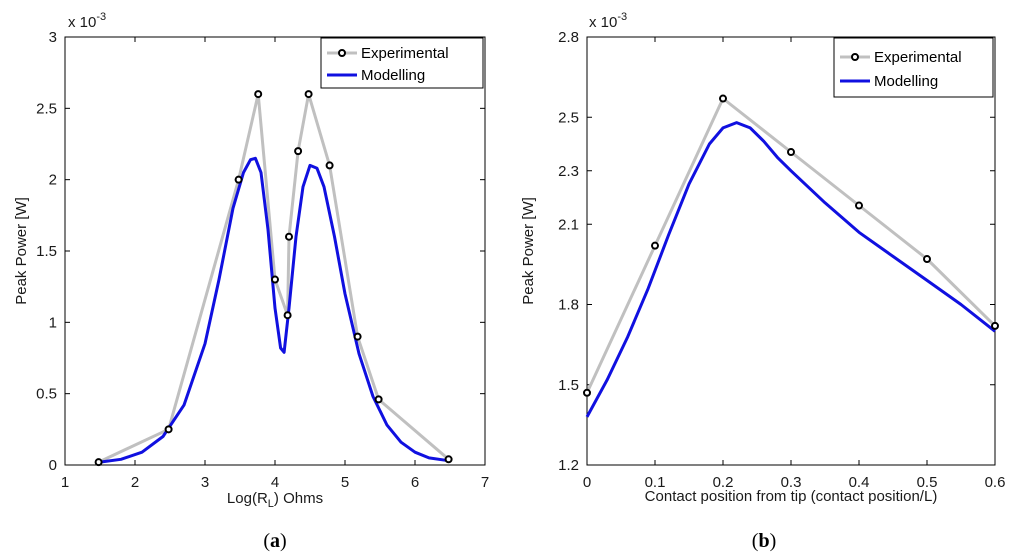 This screenshot has height=555, width=1010. I want to click on chart-b-ytick-label: 1.5, so click(568, 385).